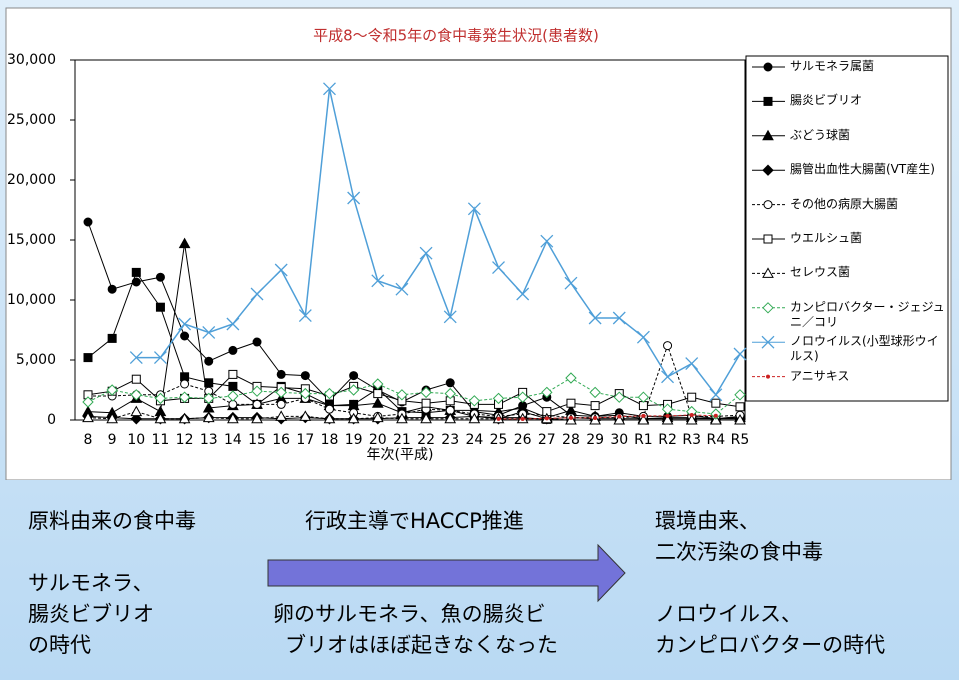  Describe the element at coordinates (474, 440) in the screenshot. I see `x-tick-label: 24` at that location.